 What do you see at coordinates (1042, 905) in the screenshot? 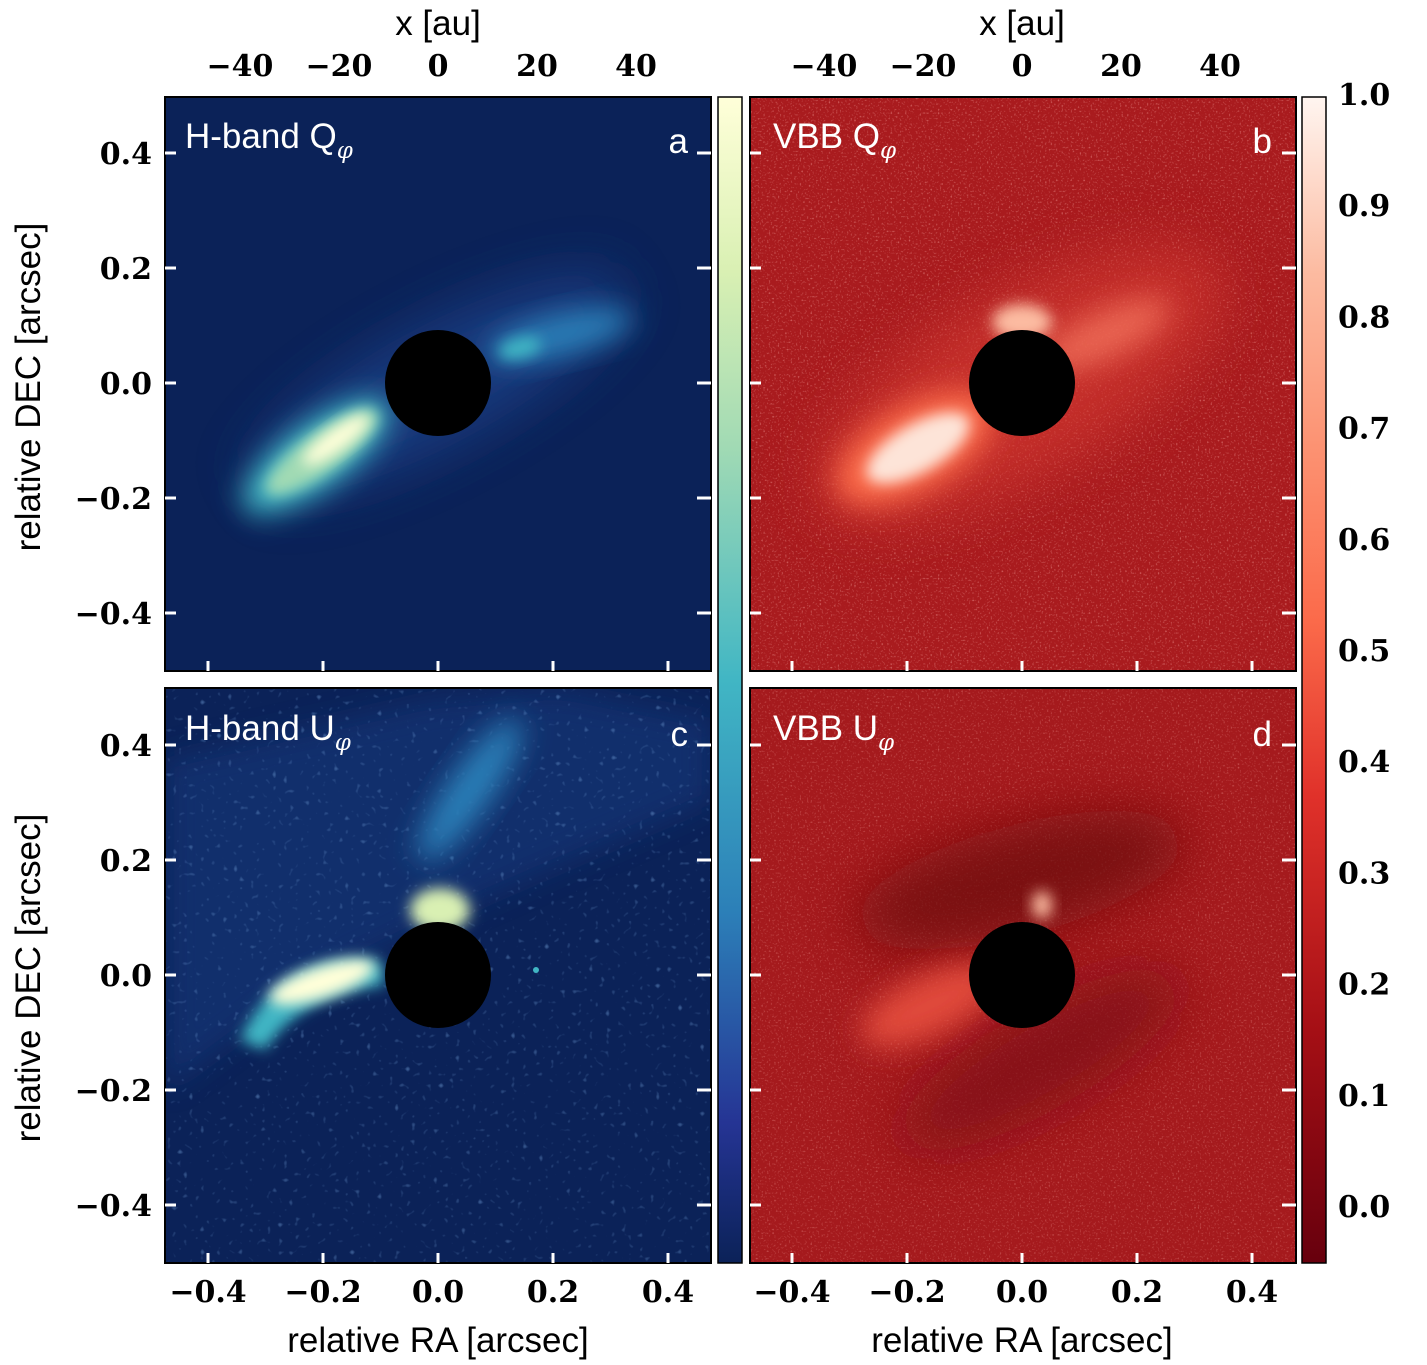
I see `panel-d-north-spot` at bounding box center [1042, 905].